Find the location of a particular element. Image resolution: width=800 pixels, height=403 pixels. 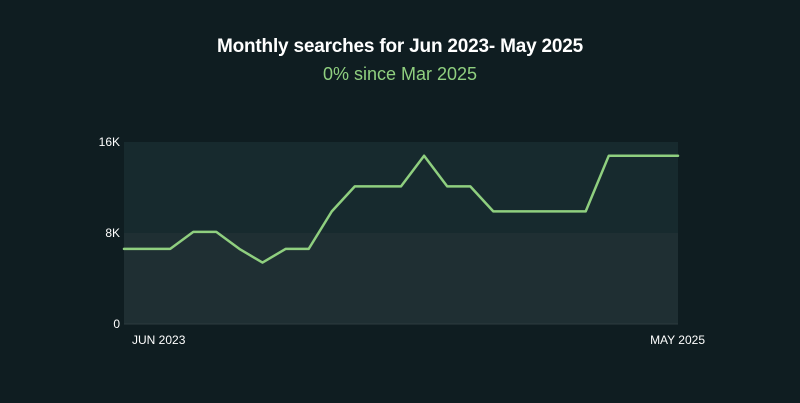

y-axis-ticks: 0 8K 16K is located at coordinates (110, 233).